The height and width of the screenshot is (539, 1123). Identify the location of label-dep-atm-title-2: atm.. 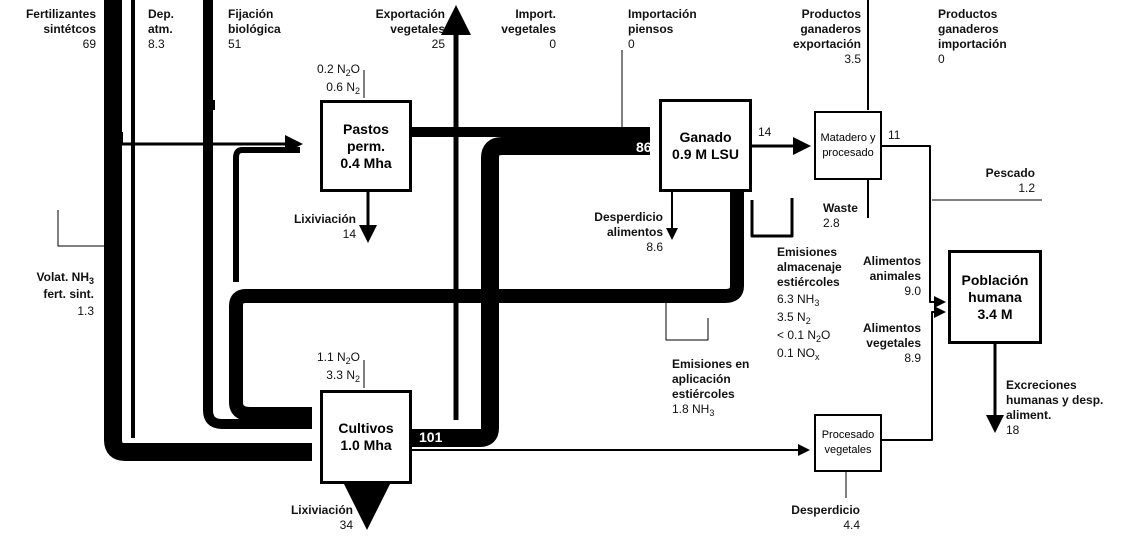
(160, 29).